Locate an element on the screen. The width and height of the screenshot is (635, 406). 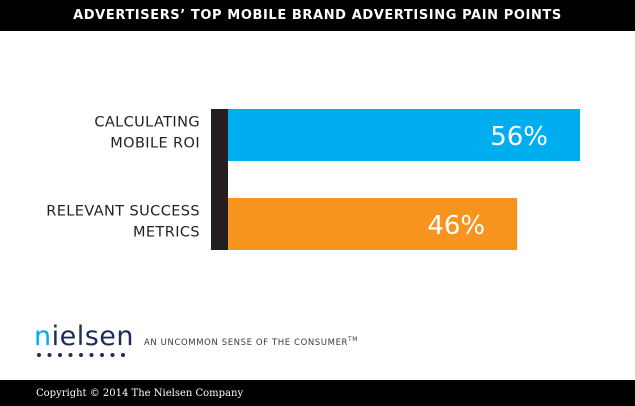
data-label-1: 46% is located at coordinates (456, 226).